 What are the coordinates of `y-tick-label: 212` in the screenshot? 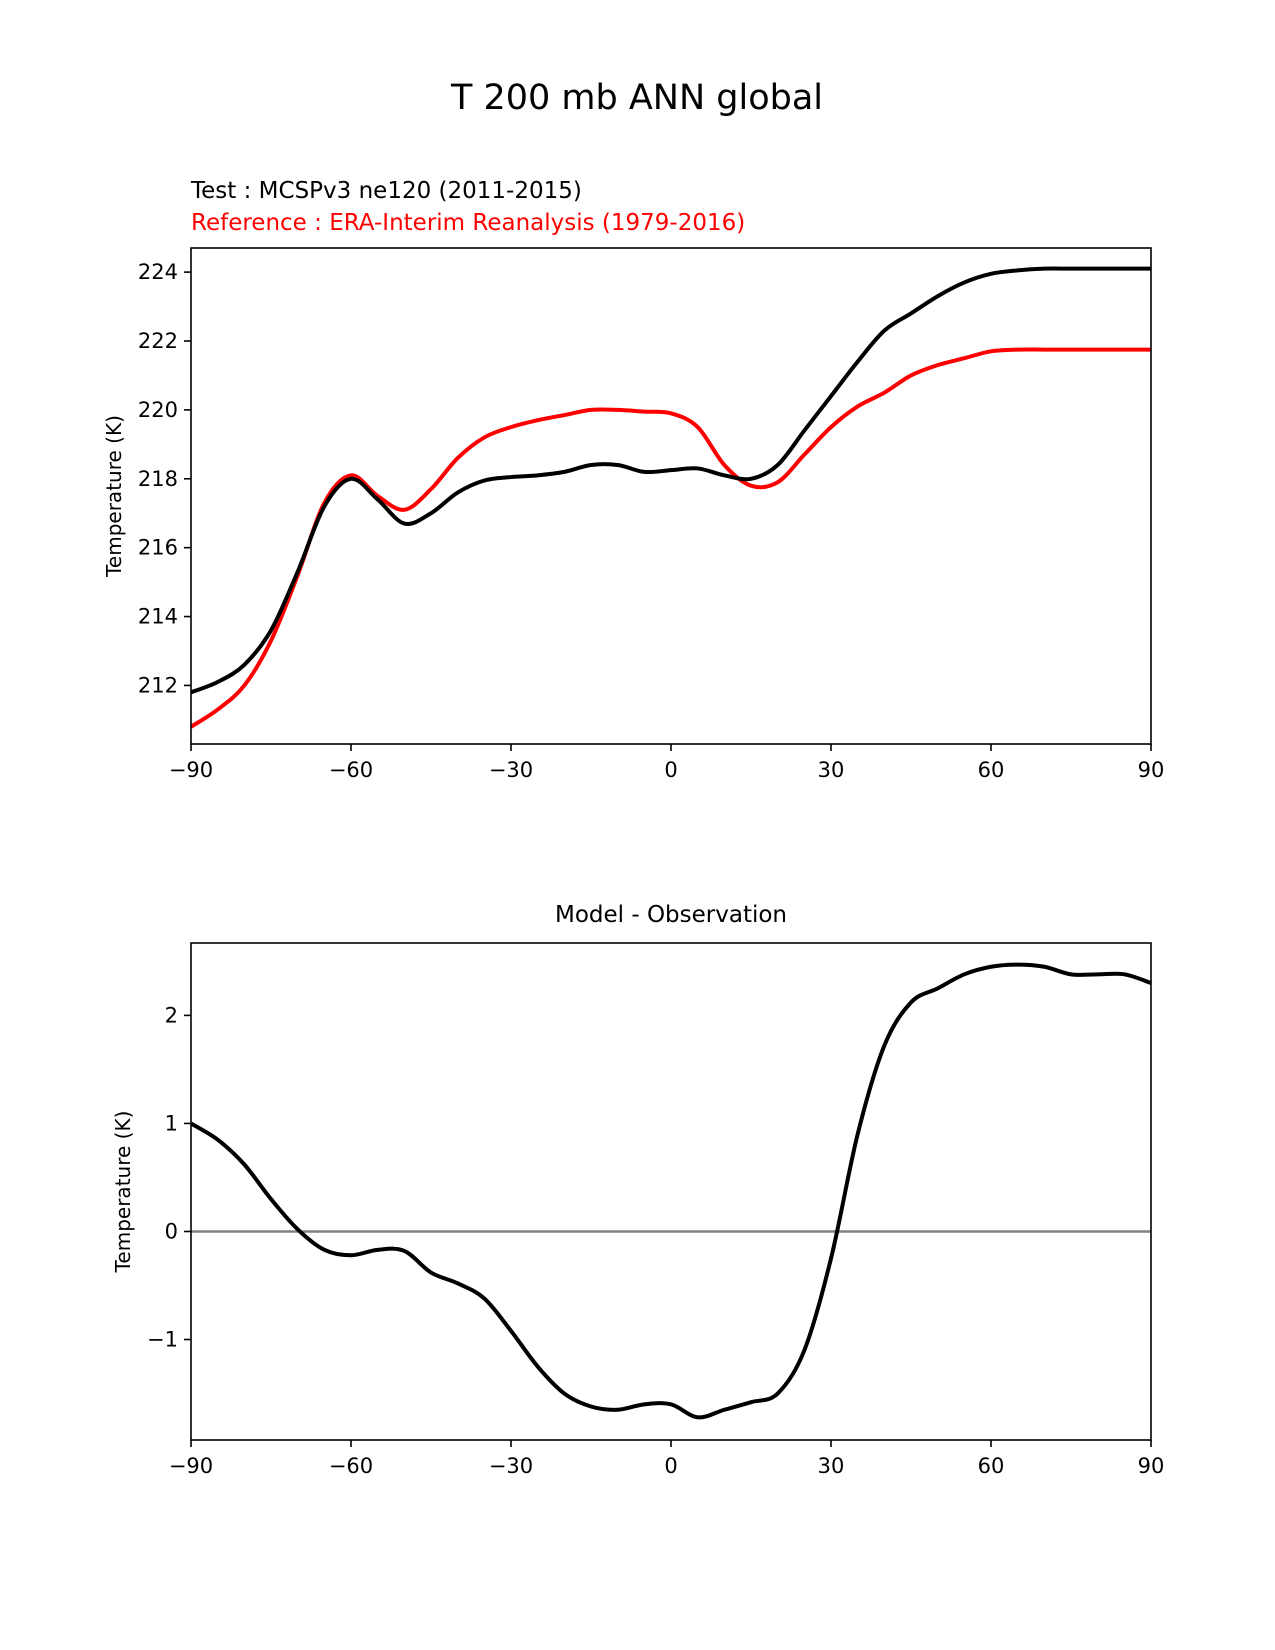 It's located at (158, 685).